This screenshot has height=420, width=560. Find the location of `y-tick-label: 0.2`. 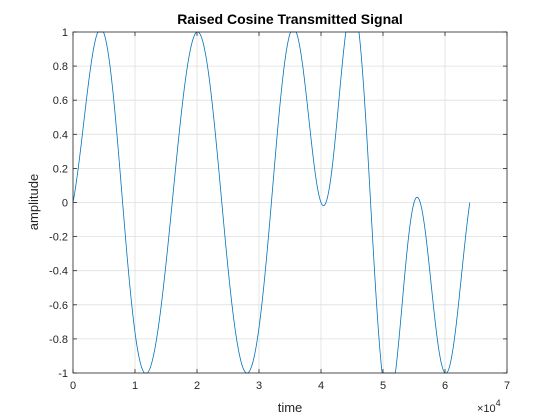

y-tick-label: 0.2 is located at coordinates (60, 169).